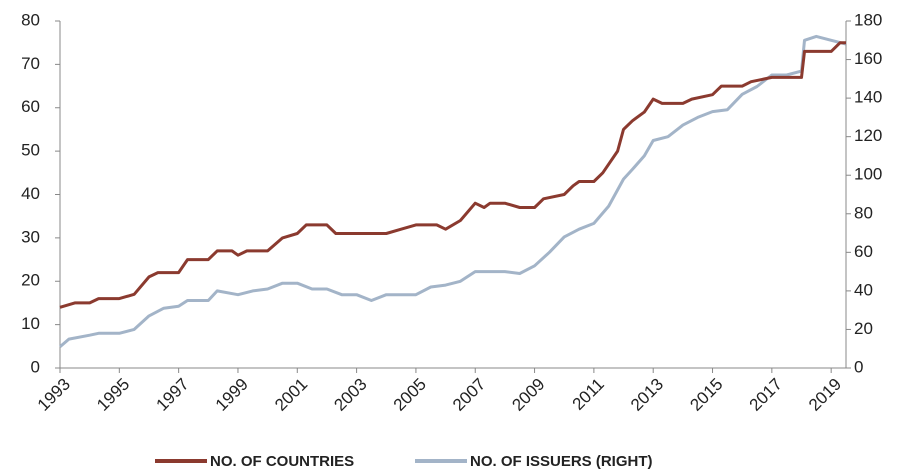  Describe the element at coordinates (30, 19) in the screenshot. I see `y-tick-label: 80` at that location.